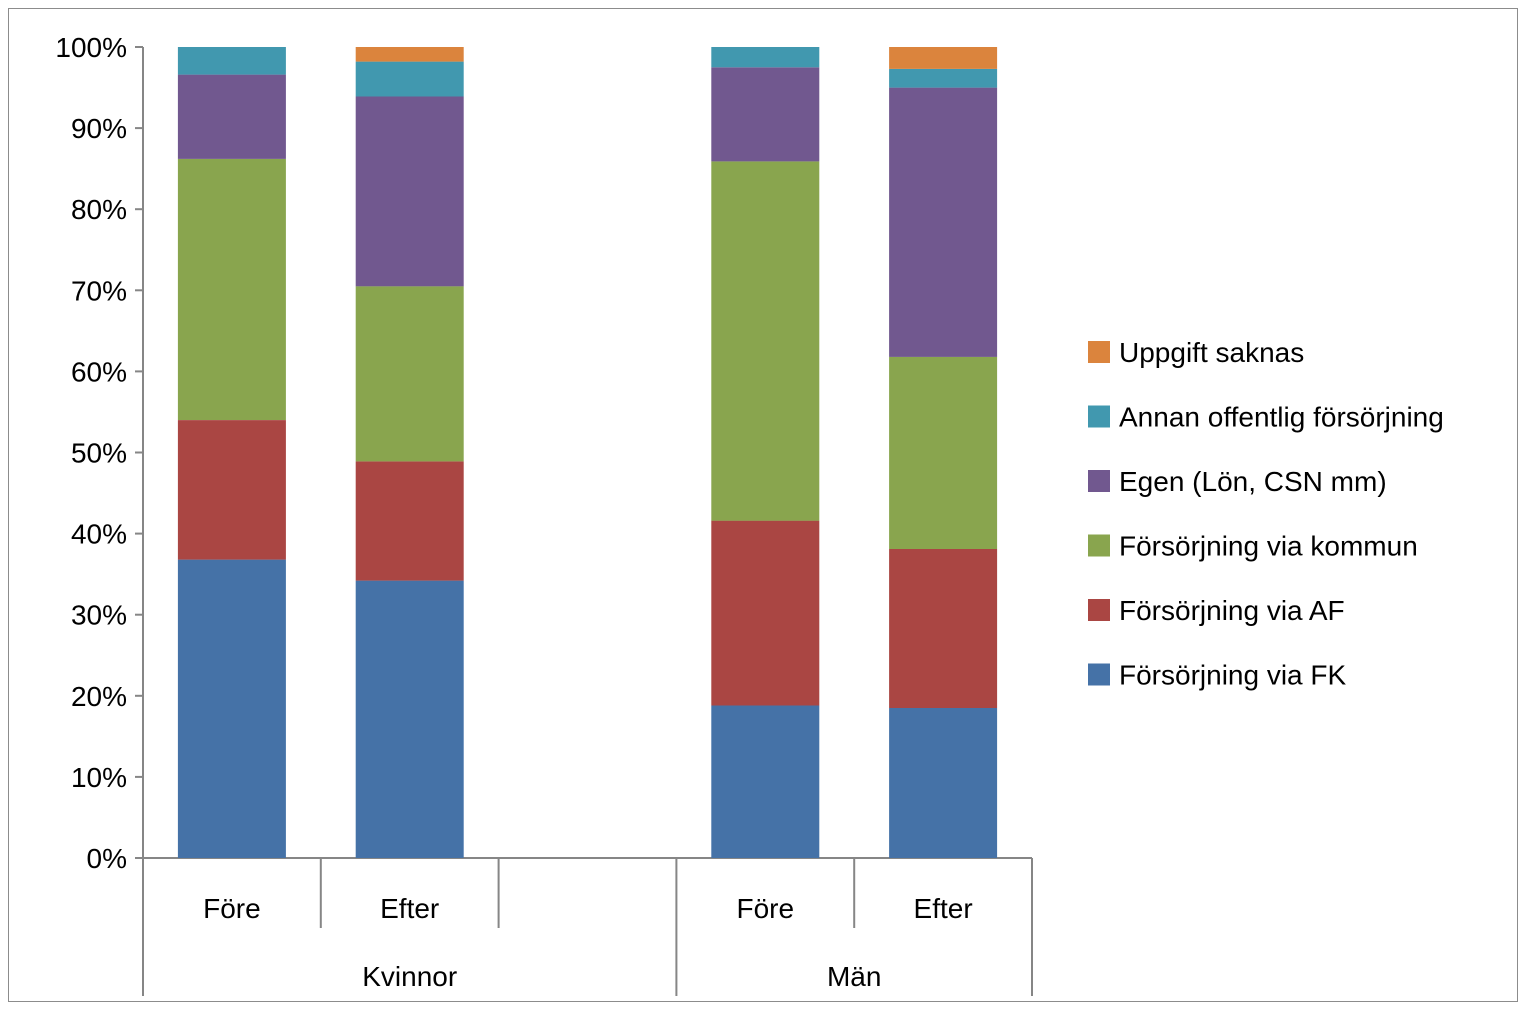 This screenshot has height=1010, width=1527. Describe the element at coordinates (107, 858) in the screenshot. I see `y-tick-label: 0%` at that location.